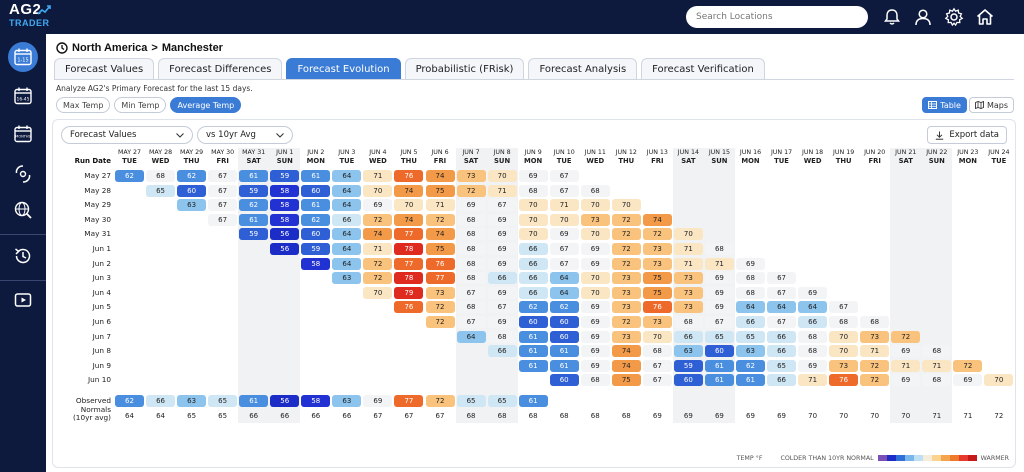 The width and height of the screenshot is (1024, 472). Describe the element at coordinates (99, 380) in the screenshot. I see `run-date-label: Jun 10` at that location.